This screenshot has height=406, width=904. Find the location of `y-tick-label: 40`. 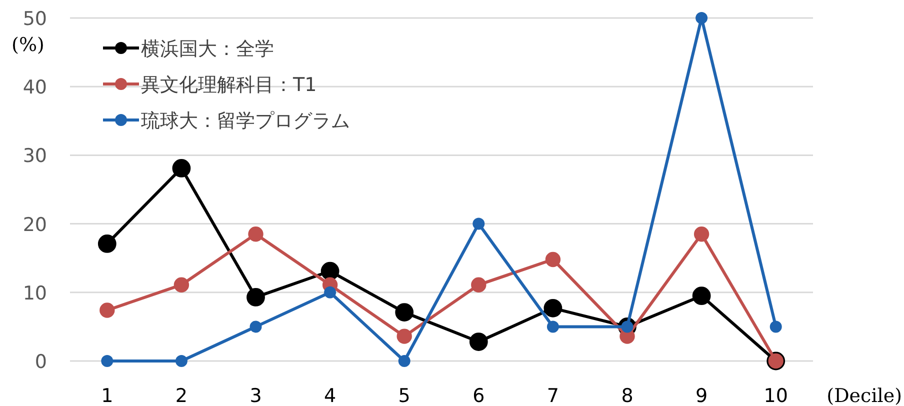

y-tick-label: 40 is located at coordinates (34, 87).